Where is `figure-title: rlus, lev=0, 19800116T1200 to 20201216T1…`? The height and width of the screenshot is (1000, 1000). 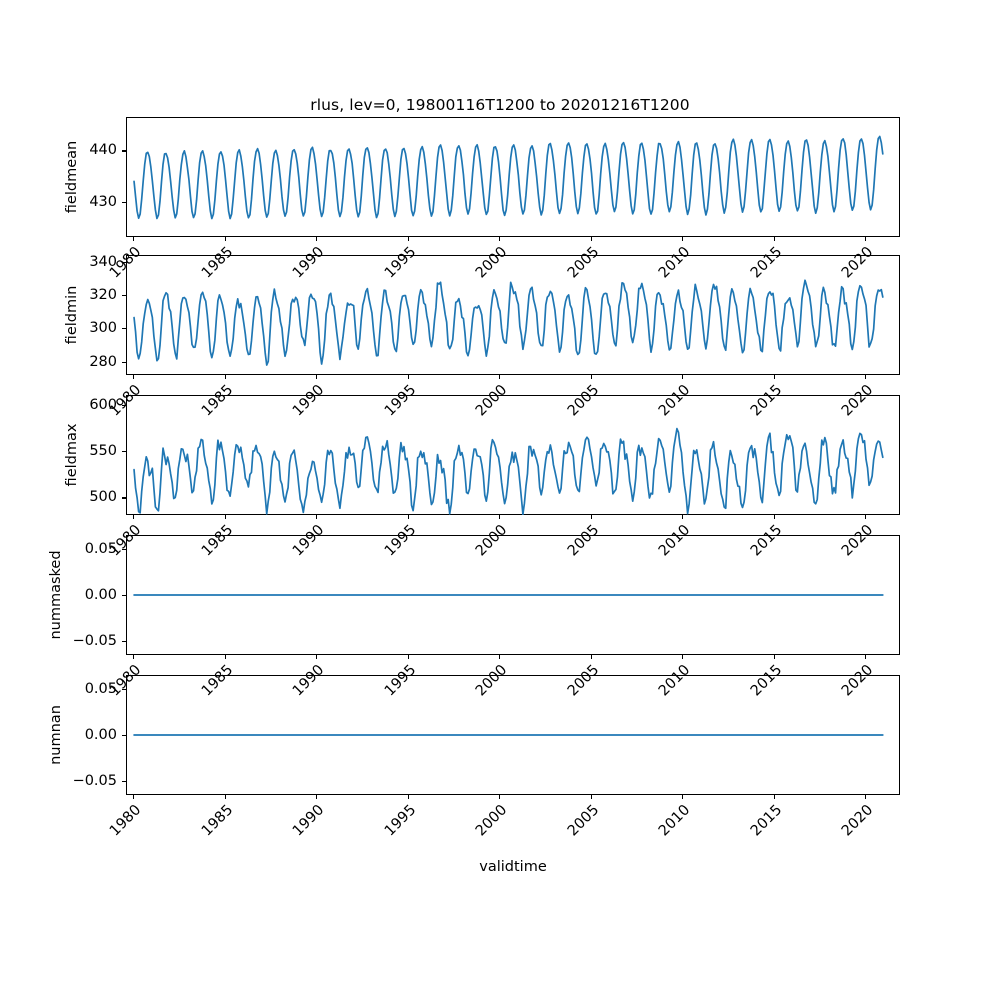 figure-title: rlus, lev=0, 19800116T1200 to 20201216T1… is located at coordinates (500, 105).